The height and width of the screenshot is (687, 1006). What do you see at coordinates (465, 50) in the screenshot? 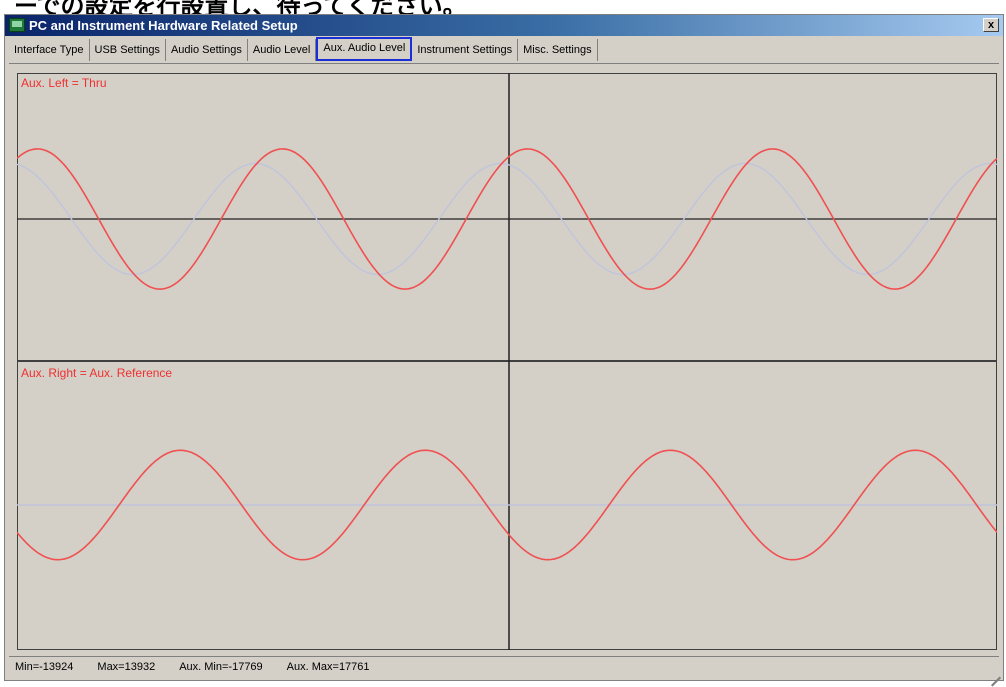
I see `tab-instrument-settings: Instrument Settings` at bounding box center [465, 50].